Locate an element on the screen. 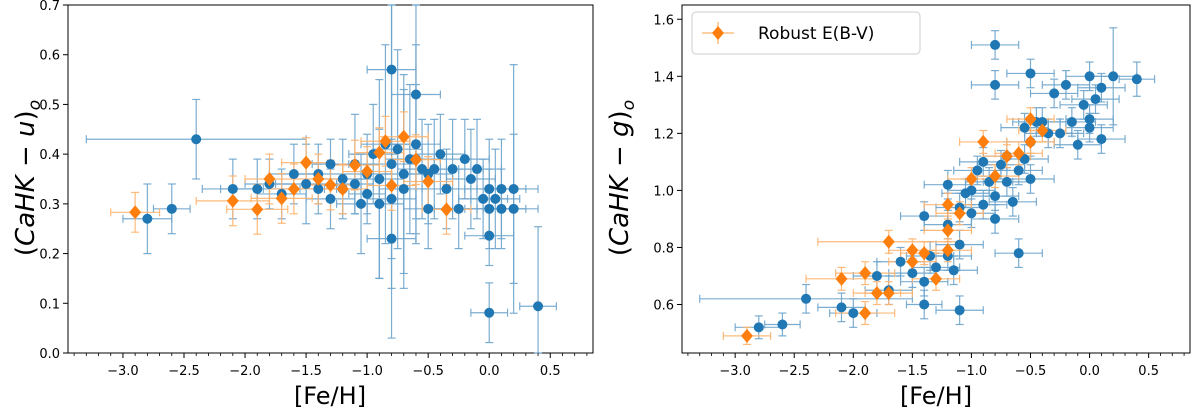  right-y-axis-label: (CaHK − g)o is located at coordinates (622, 178).